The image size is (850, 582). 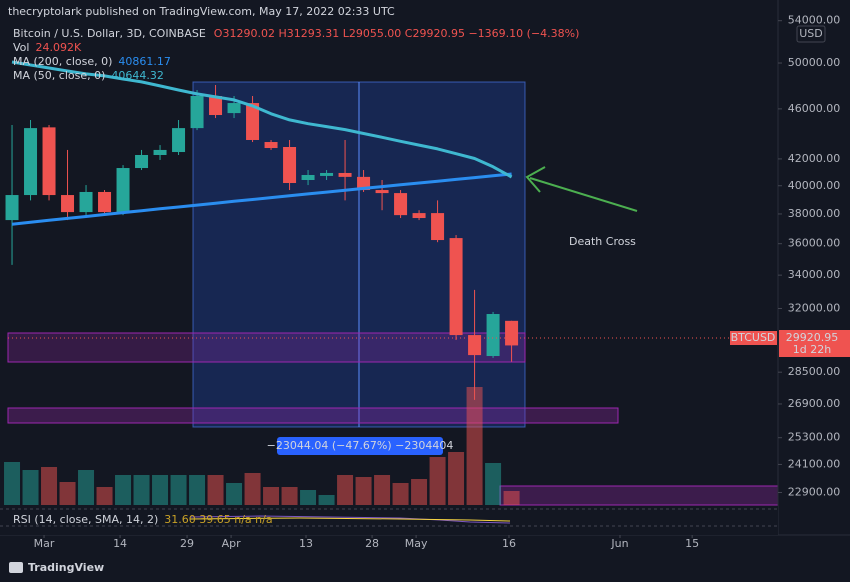 I want to click on x-tick-label: 28, so click(x=372, y=543).